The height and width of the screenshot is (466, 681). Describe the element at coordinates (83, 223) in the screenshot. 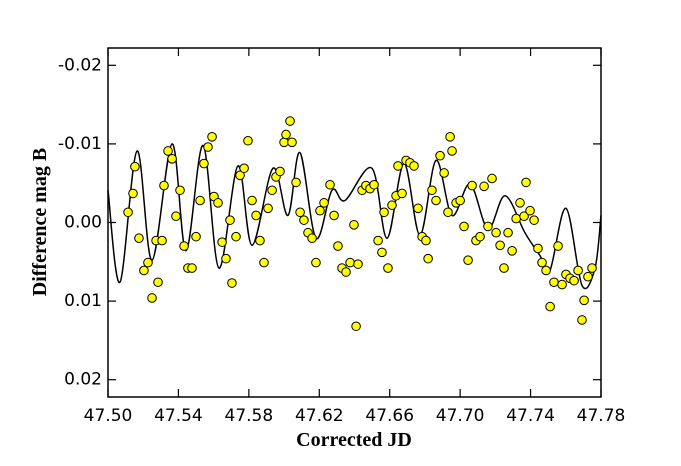

I see `y-tick-label: 0.00` at that location.